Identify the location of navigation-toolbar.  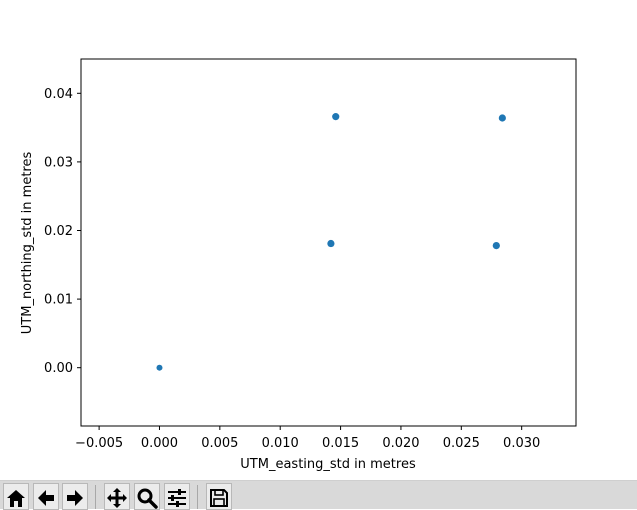
(318, 495).